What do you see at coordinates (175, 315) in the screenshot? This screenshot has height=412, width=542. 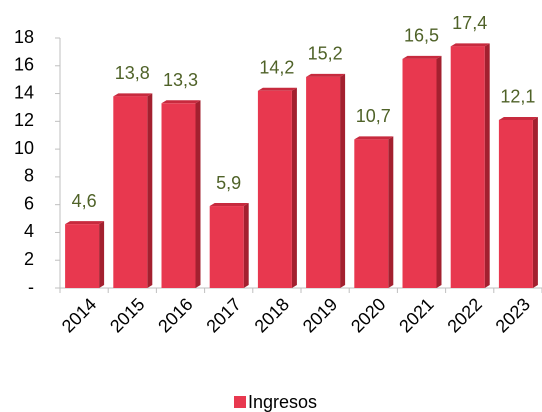 I see `x-tick-label: 2016` at bounding box center [175, 315].